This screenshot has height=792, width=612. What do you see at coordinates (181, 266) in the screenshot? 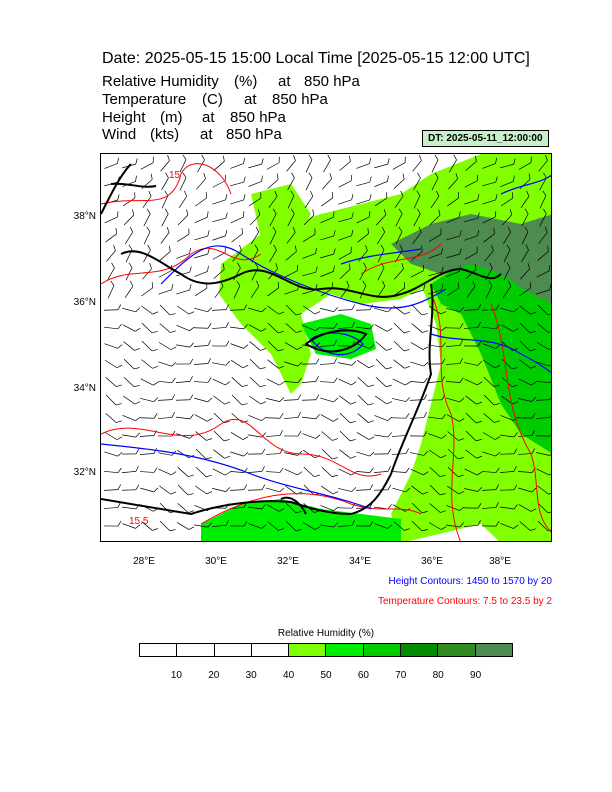
I see `temp-contour` at bounding box center [181, 266].